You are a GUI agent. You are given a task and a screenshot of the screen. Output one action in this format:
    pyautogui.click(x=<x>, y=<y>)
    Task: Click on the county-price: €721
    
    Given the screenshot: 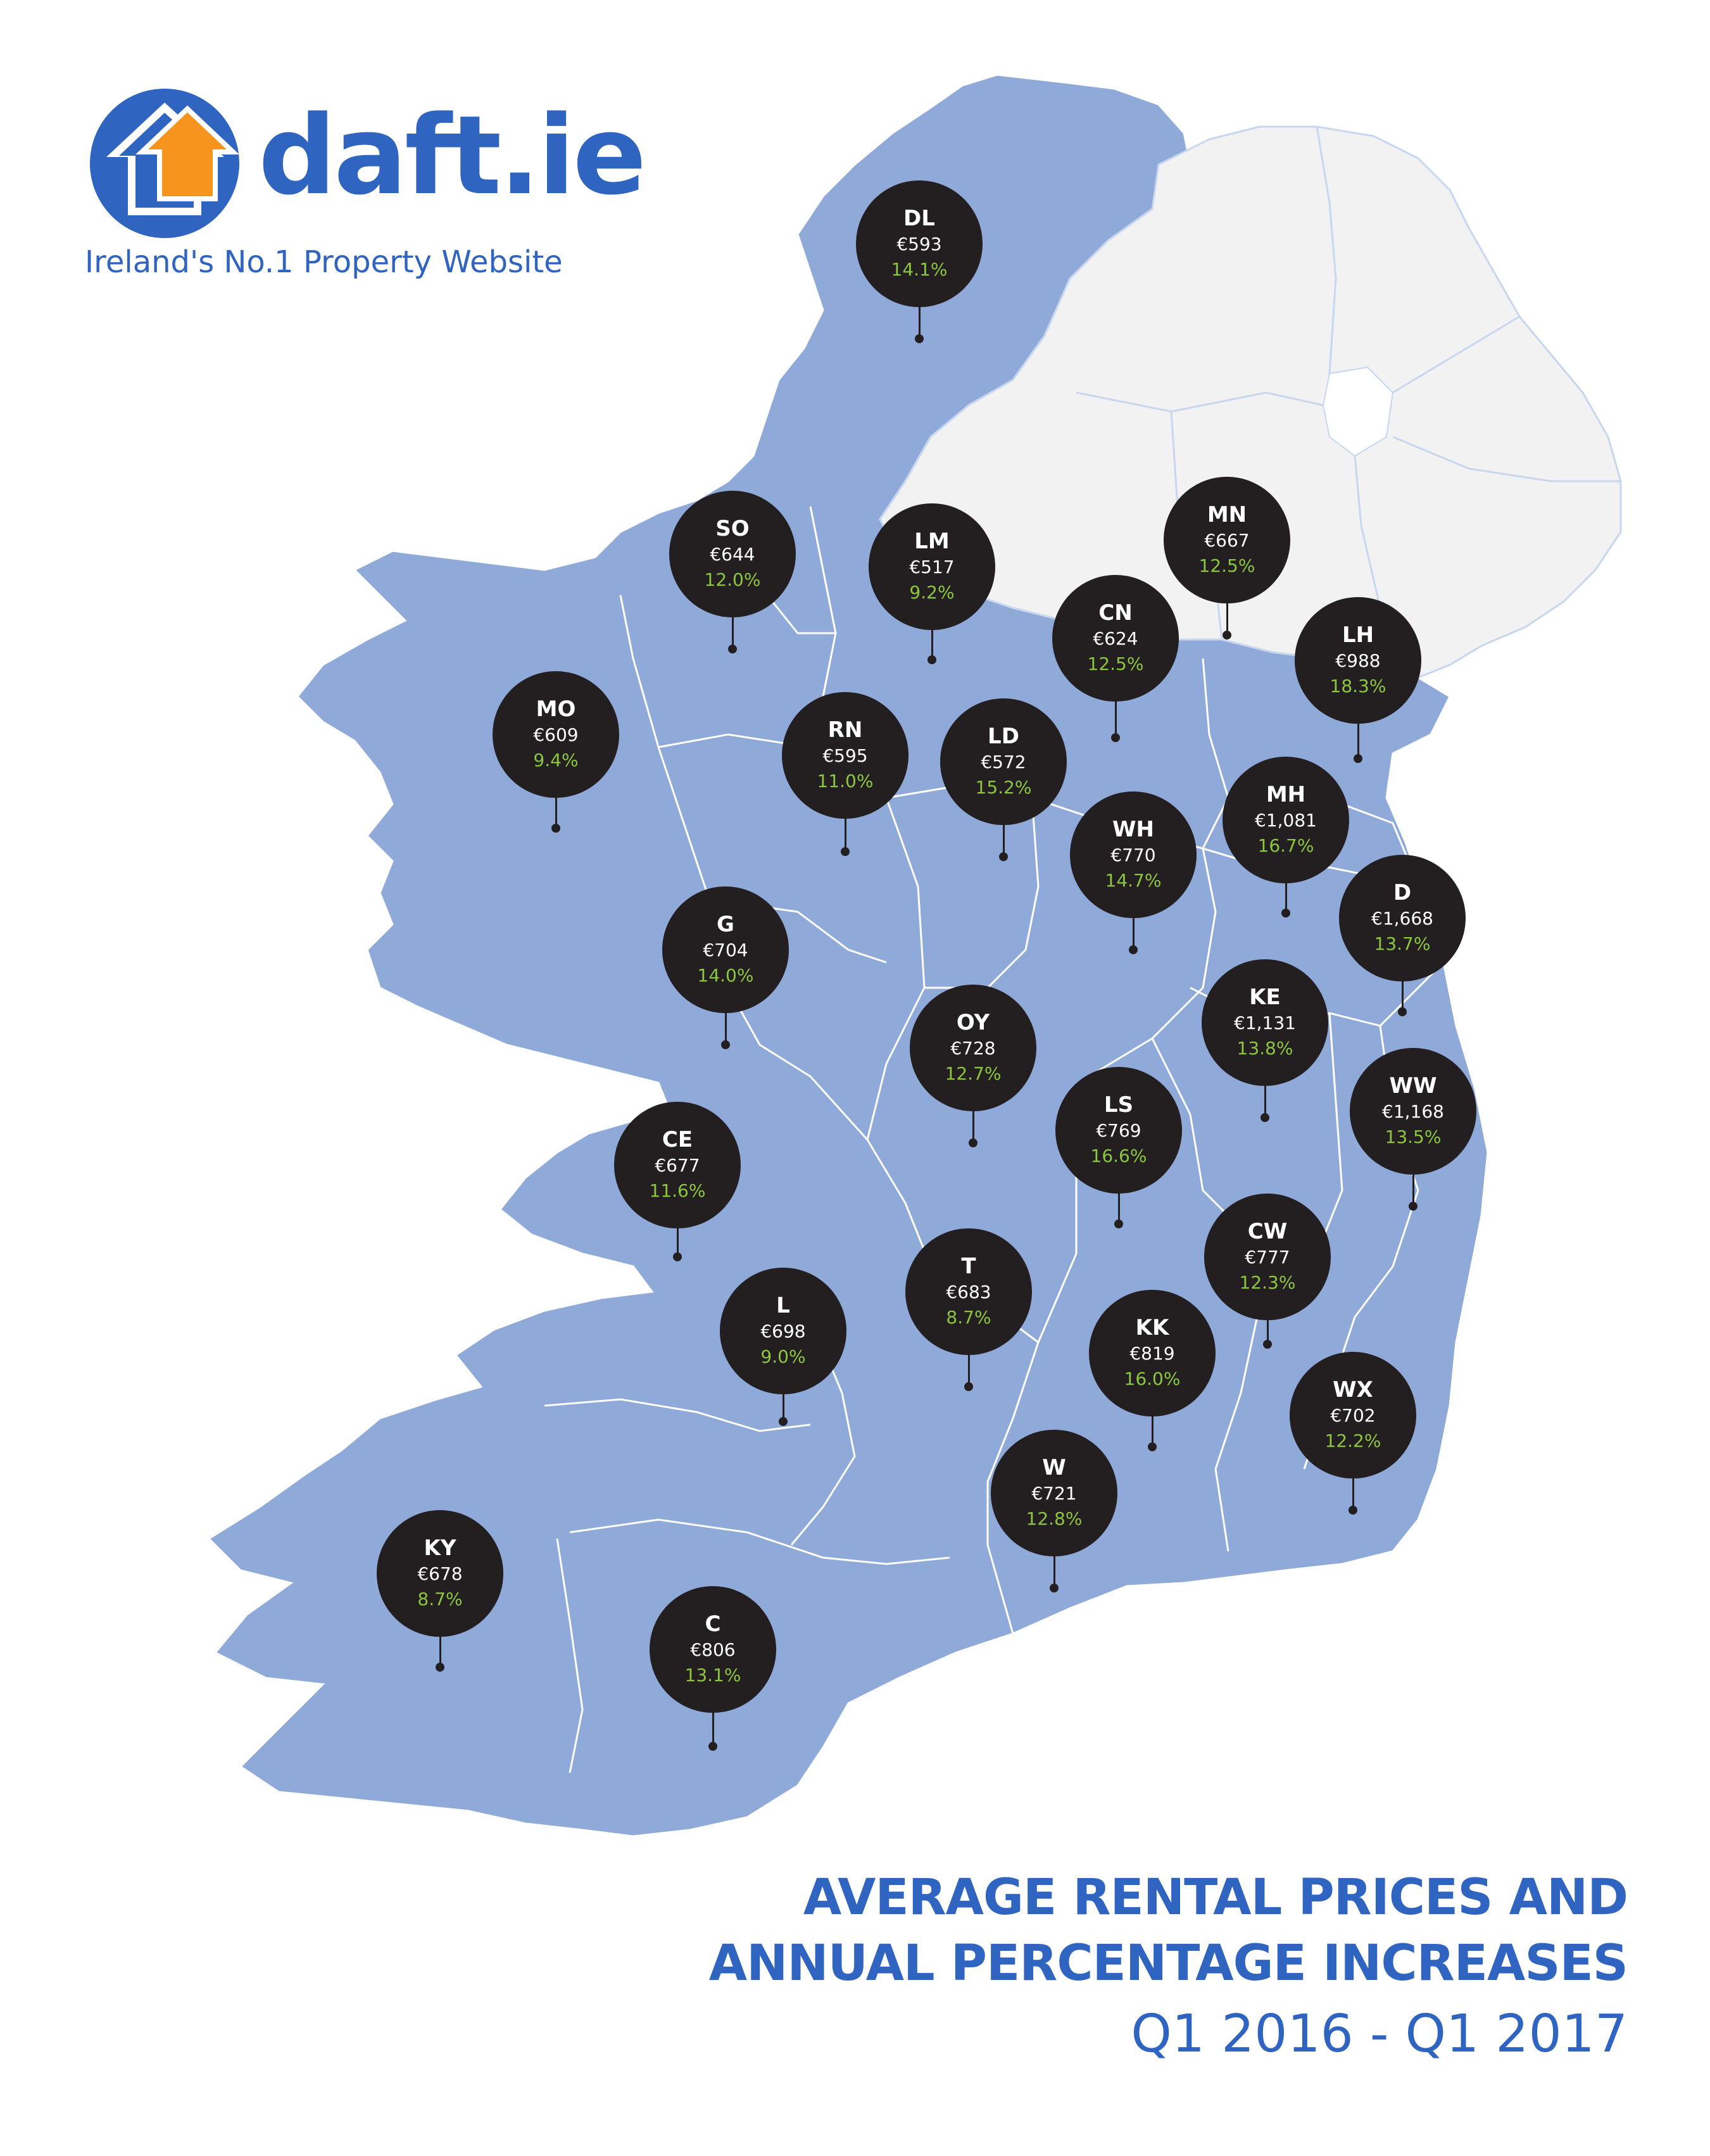 What is the action you would take?
    pyautogui.click(x=1054, y=1493)
    